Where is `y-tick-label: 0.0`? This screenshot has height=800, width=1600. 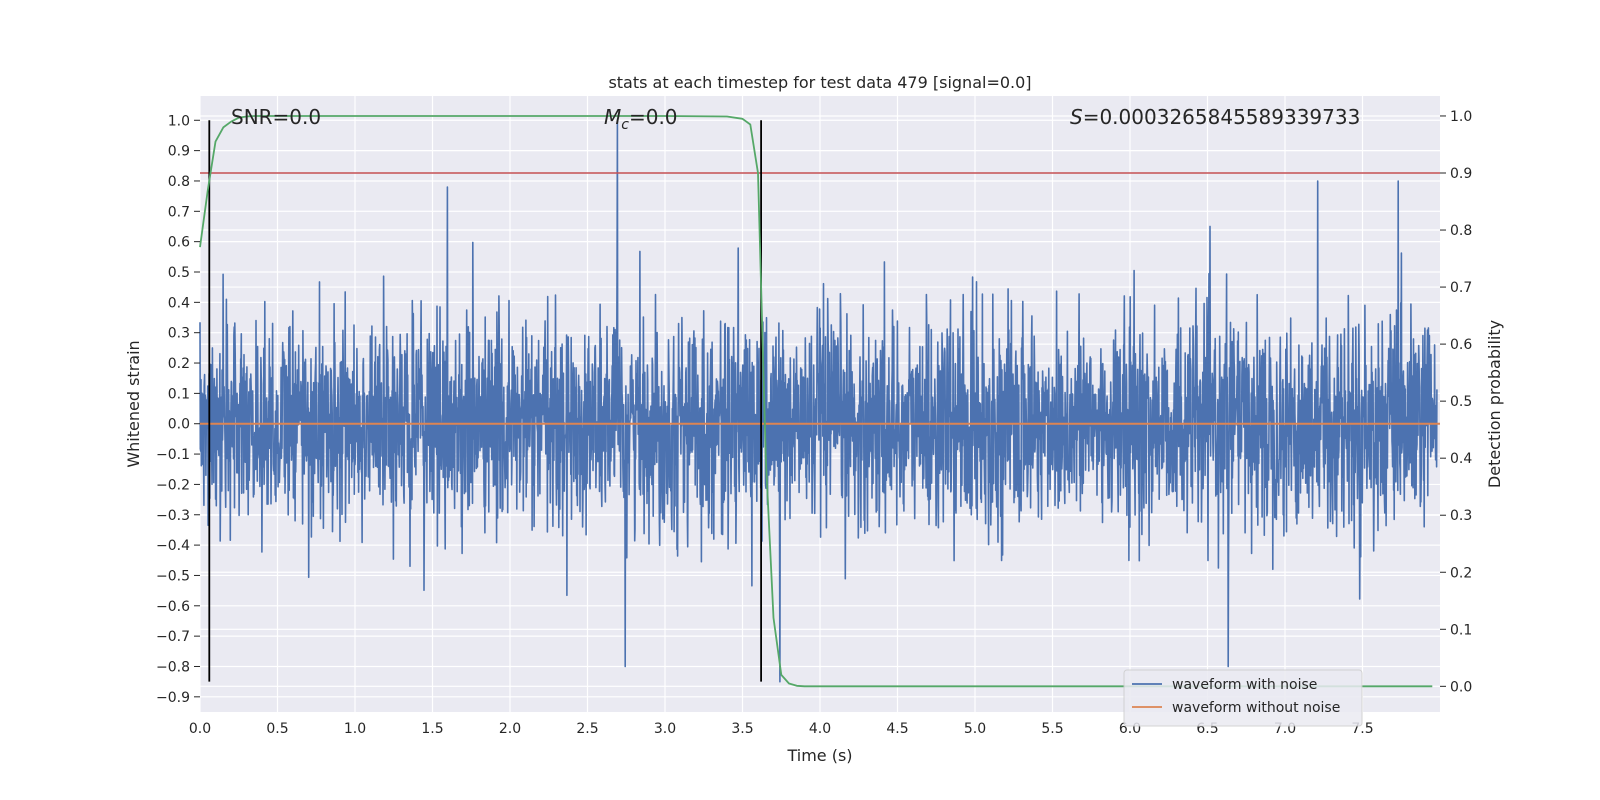
y-tick-label: 0.0 is located at coordinates (179, 425).